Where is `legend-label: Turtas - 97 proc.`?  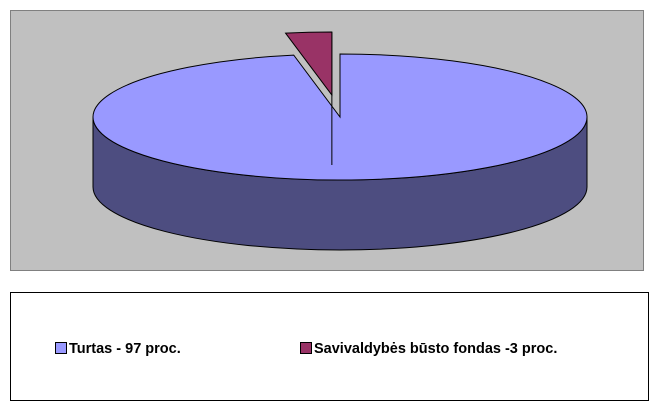
legend-label: Turtas - 97 proc. is located at coordinates (125, 349).